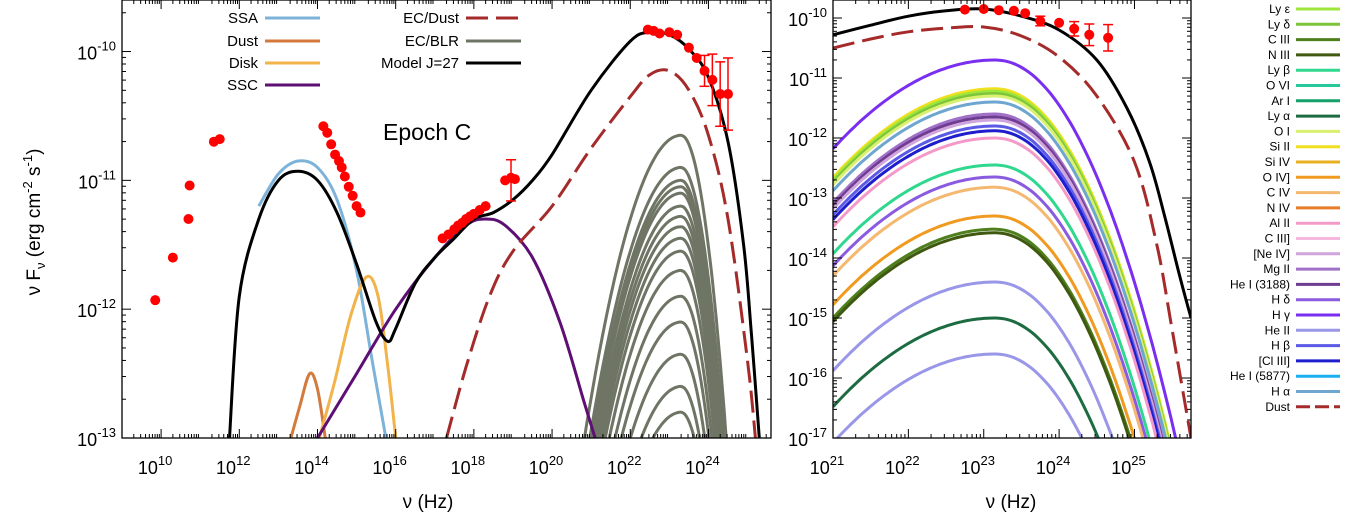  Describe the element at coordinates (827, 465) in the screenshot. I see `x-tick-label-0: 1021` at that location.